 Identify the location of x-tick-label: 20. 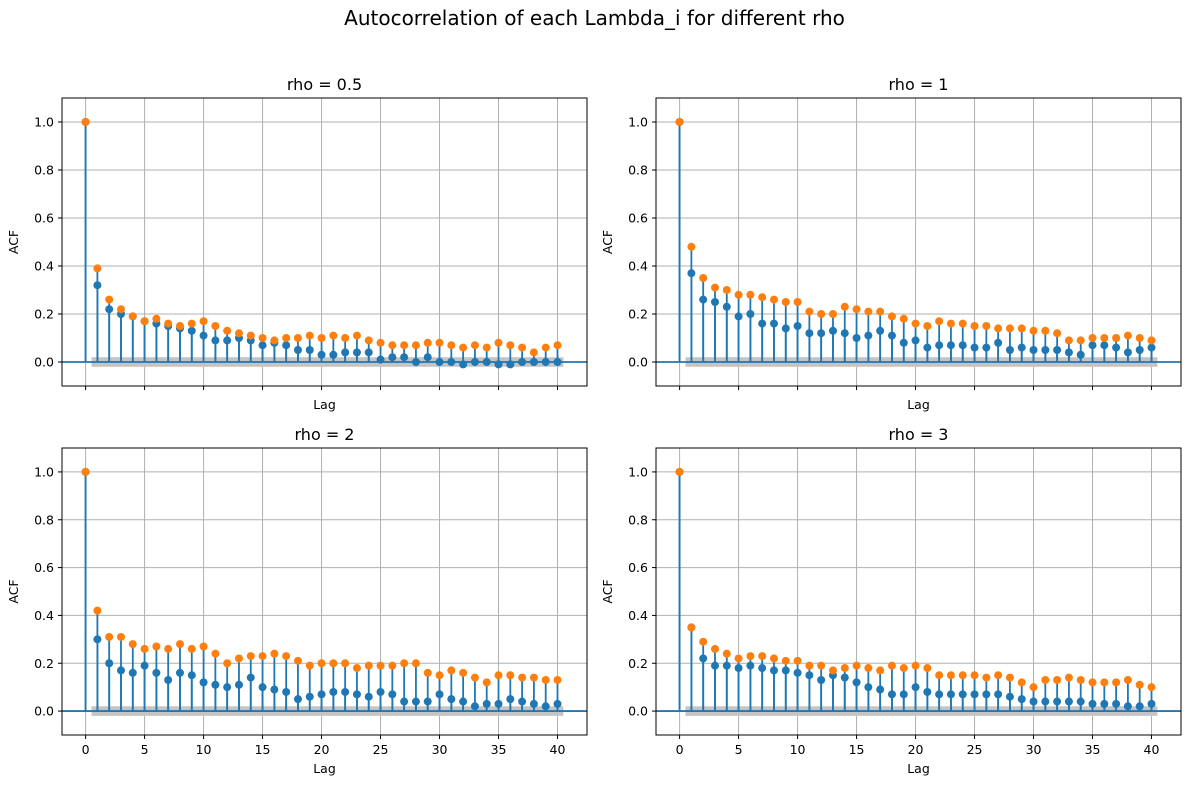
(322, 749).